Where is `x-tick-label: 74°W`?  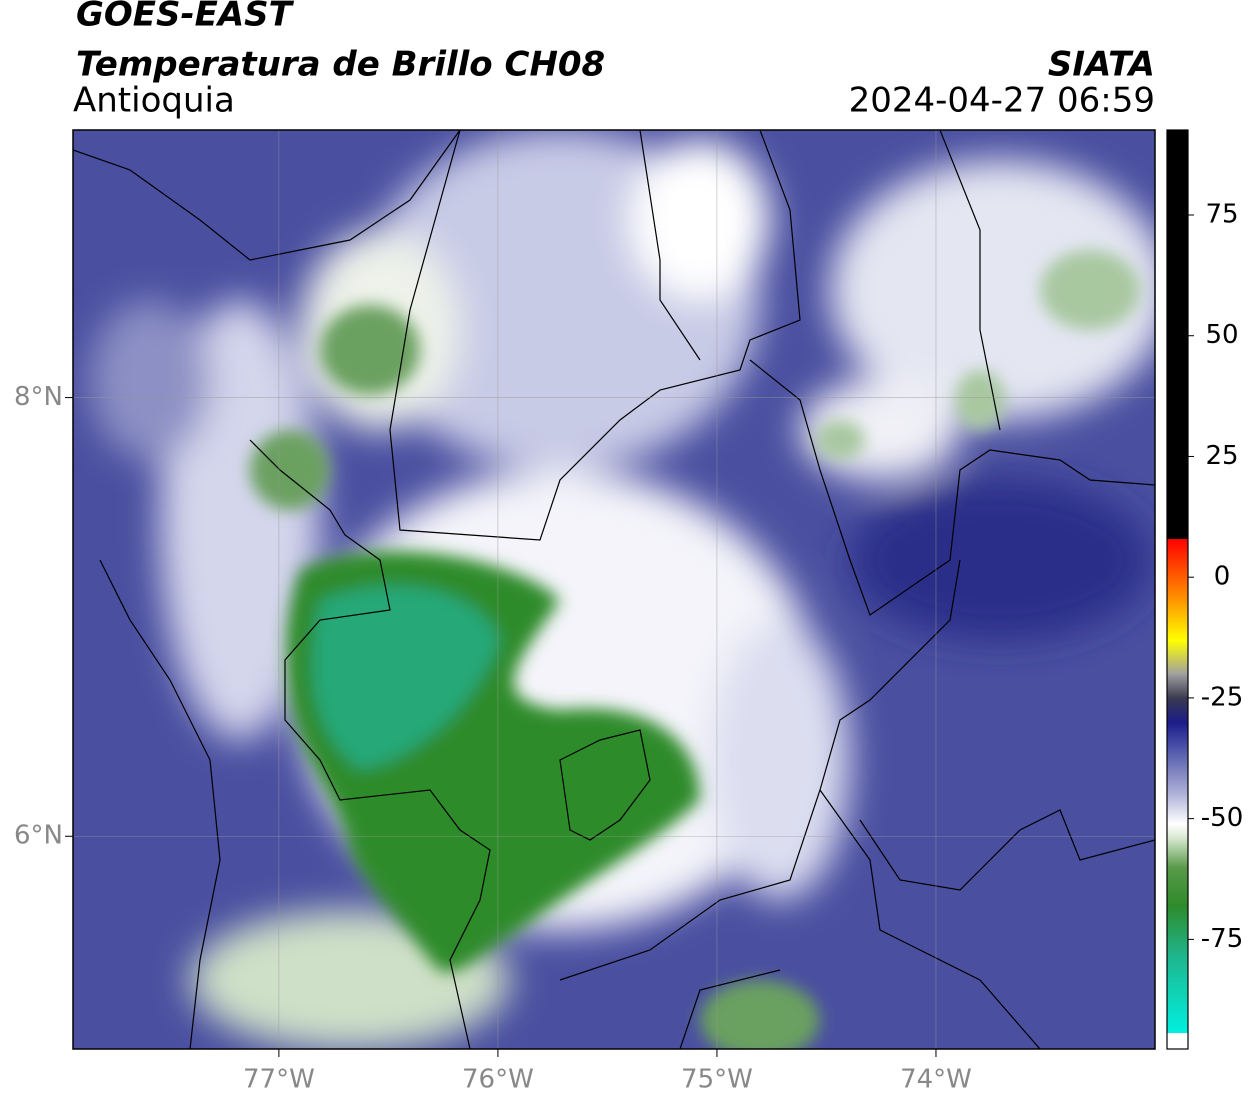
x-tick-label: 74°W is located at coordinates (936, 1080).